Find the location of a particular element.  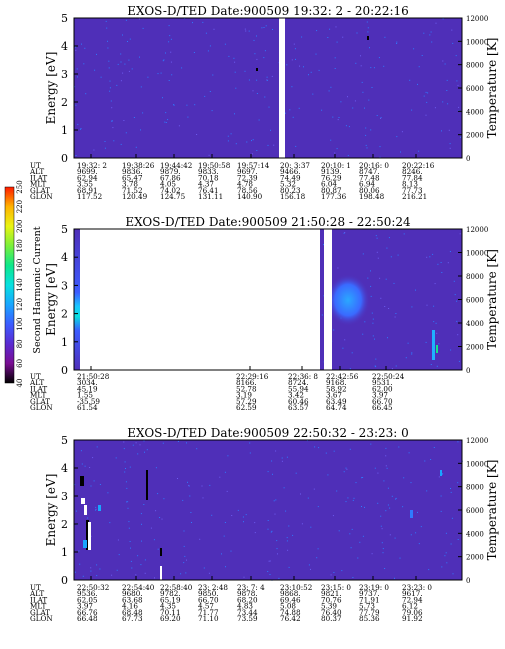

orbit-value: 22:50:32 is located at coordinates (93, 587).